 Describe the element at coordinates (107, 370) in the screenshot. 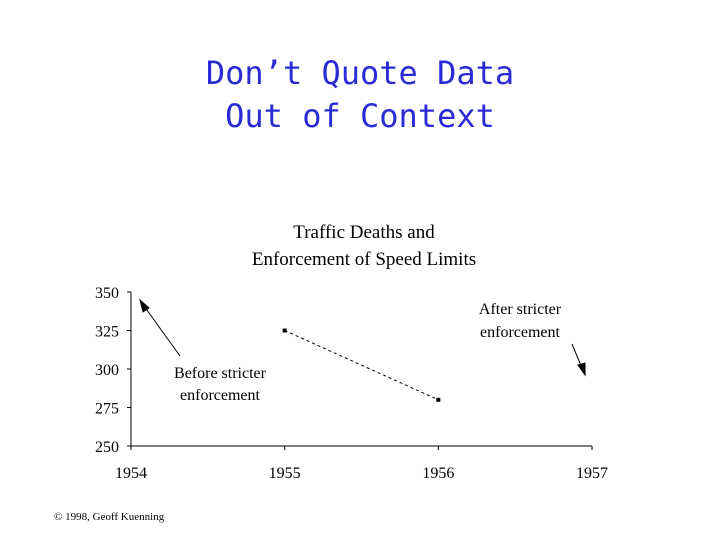

I see `y-tick-label: 300` at that location.